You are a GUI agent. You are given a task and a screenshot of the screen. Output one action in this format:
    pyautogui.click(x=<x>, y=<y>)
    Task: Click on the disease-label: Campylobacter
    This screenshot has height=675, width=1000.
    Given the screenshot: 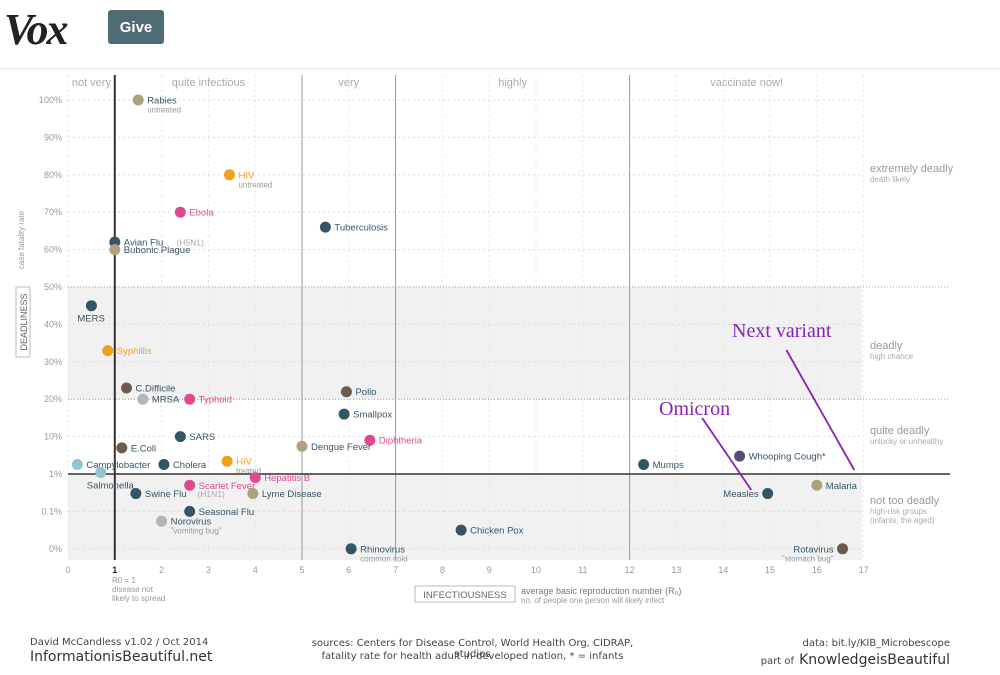 What is the action you would take?
    pyautogui.click(x=118, y=465)
    